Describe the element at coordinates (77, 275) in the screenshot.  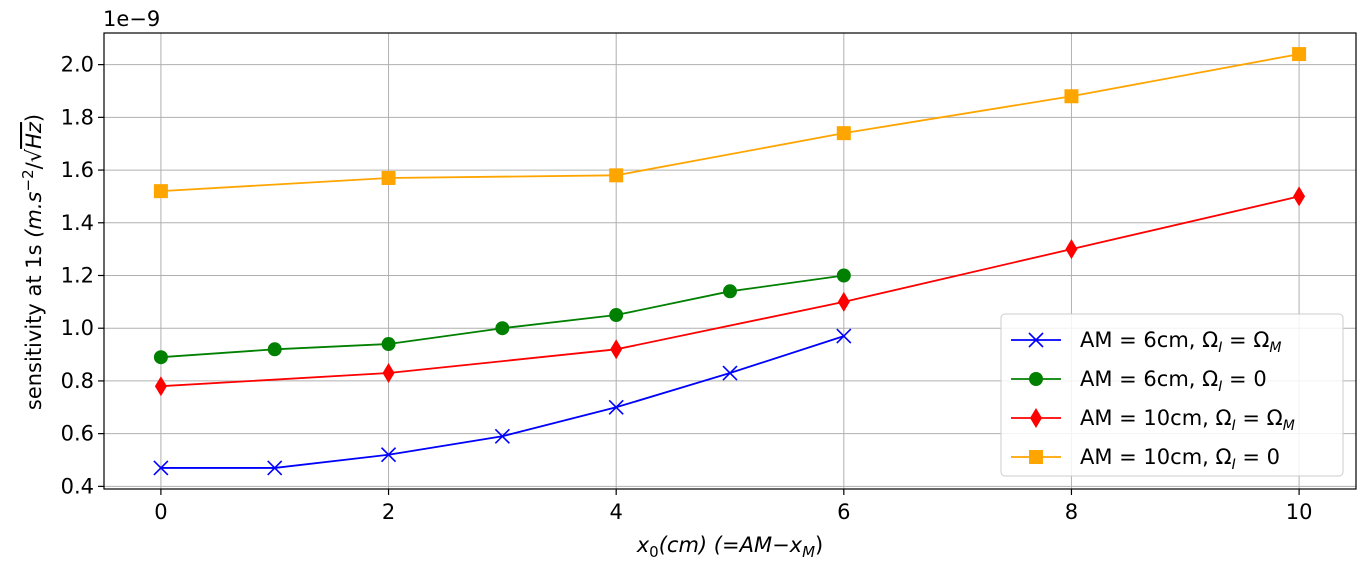
I see `y-tick-label: 1.2` at that location.